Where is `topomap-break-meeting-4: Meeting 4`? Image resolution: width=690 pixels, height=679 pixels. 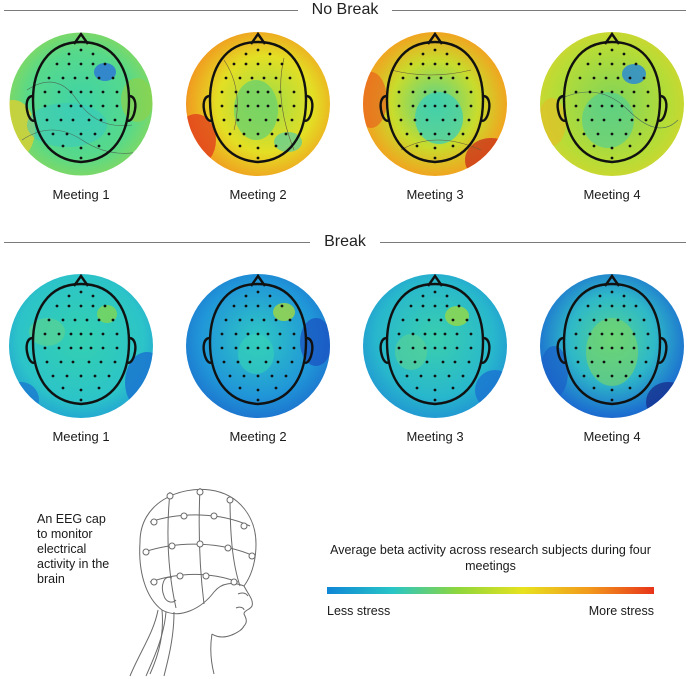 topomap-break-meeting-4: Meeting 4 is located at coordinates (612, 358).